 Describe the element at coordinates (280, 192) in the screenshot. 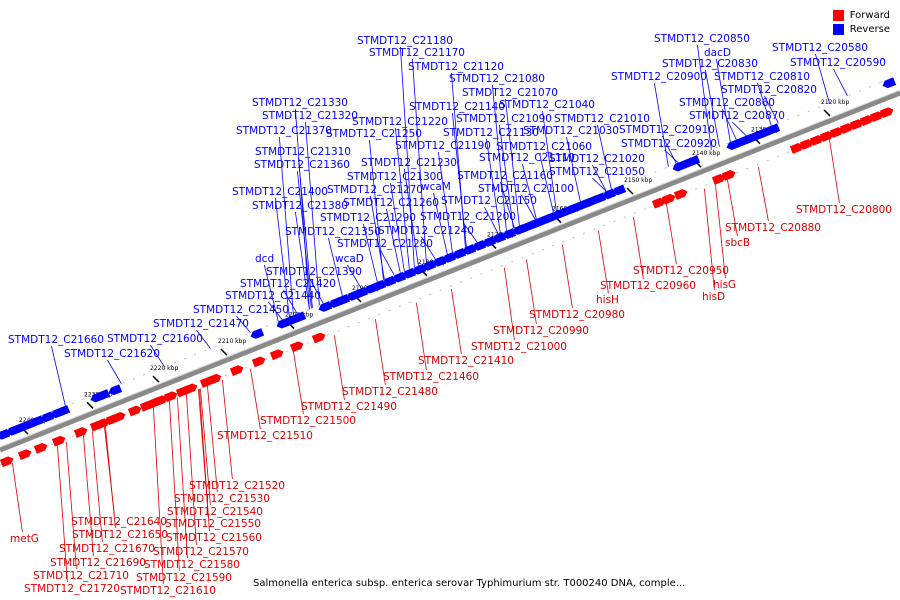

I see `reverse-gene-label-26: STMDT12_C21400` at that location.